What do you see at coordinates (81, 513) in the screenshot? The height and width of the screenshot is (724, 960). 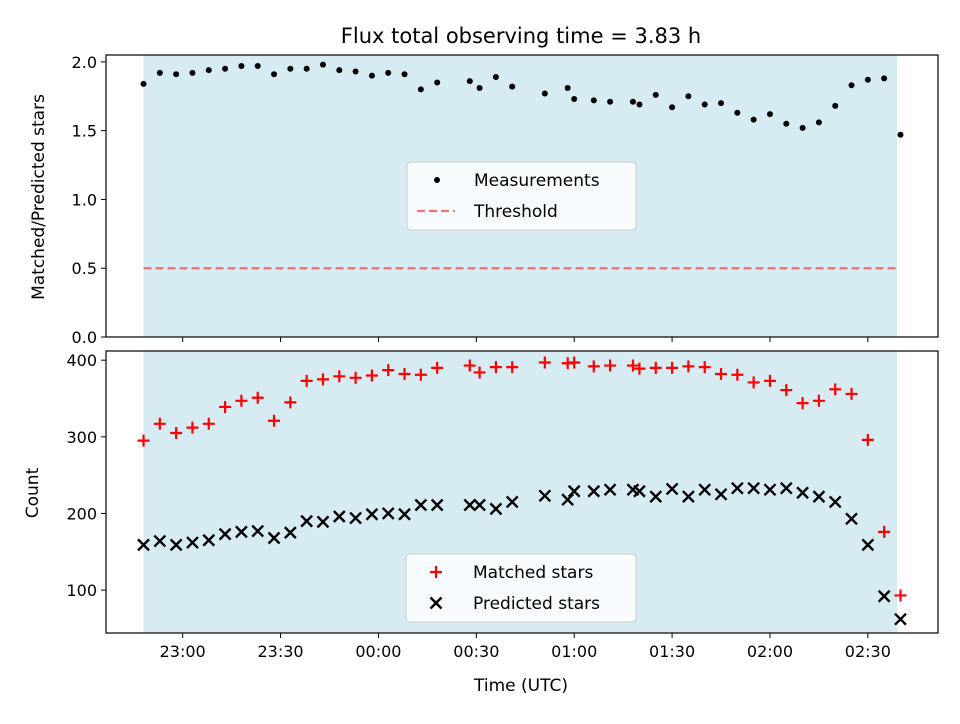 I see `y-tick-label: 200` at bounding box center [81, 513].